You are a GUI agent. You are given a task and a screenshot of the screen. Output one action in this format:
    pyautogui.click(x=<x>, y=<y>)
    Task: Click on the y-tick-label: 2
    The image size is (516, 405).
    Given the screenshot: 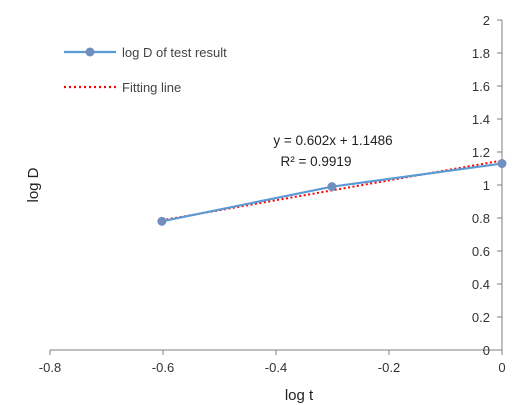 What is the action you would take?
    pyautogui.click(x=486, y=20)
    